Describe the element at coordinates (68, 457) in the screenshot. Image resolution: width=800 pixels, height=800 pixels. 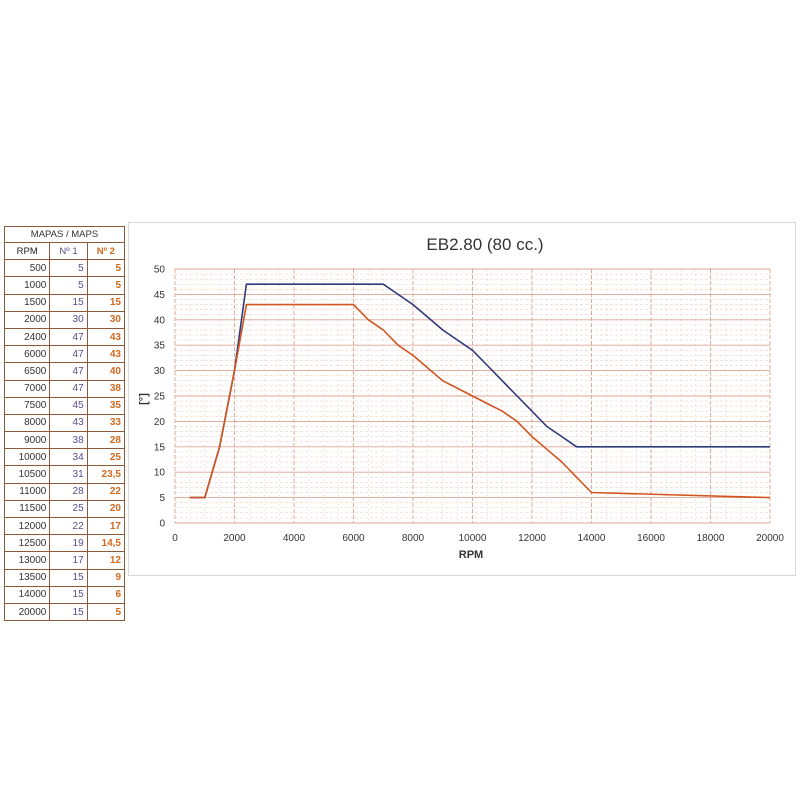
I see `cell-map1: 34` at that location.